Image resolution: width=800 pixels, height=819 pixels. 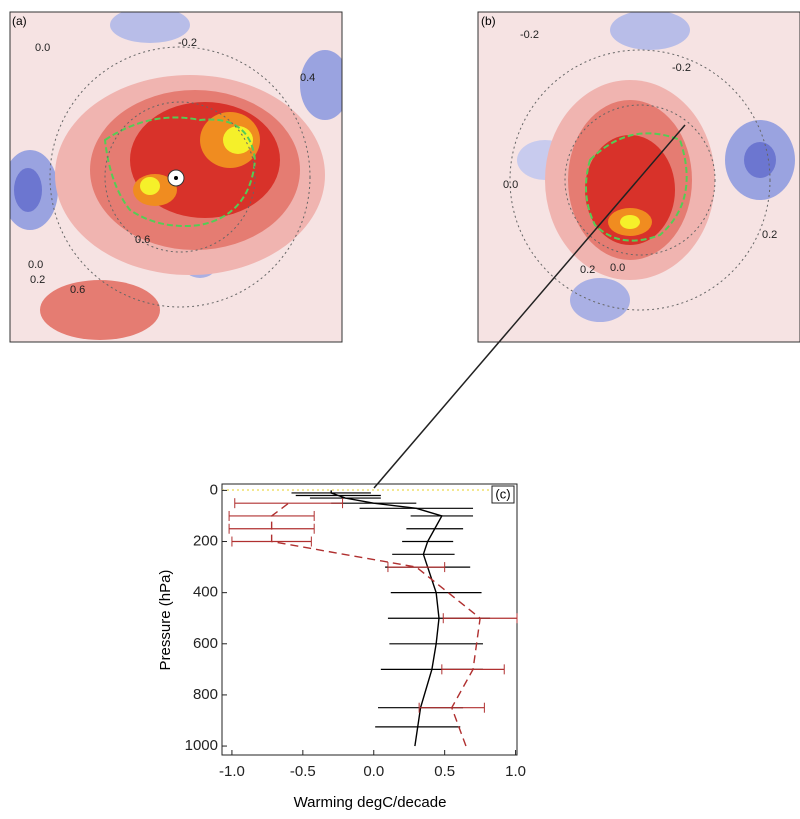 I want to click on panel-box, so click(x=503, y=494).